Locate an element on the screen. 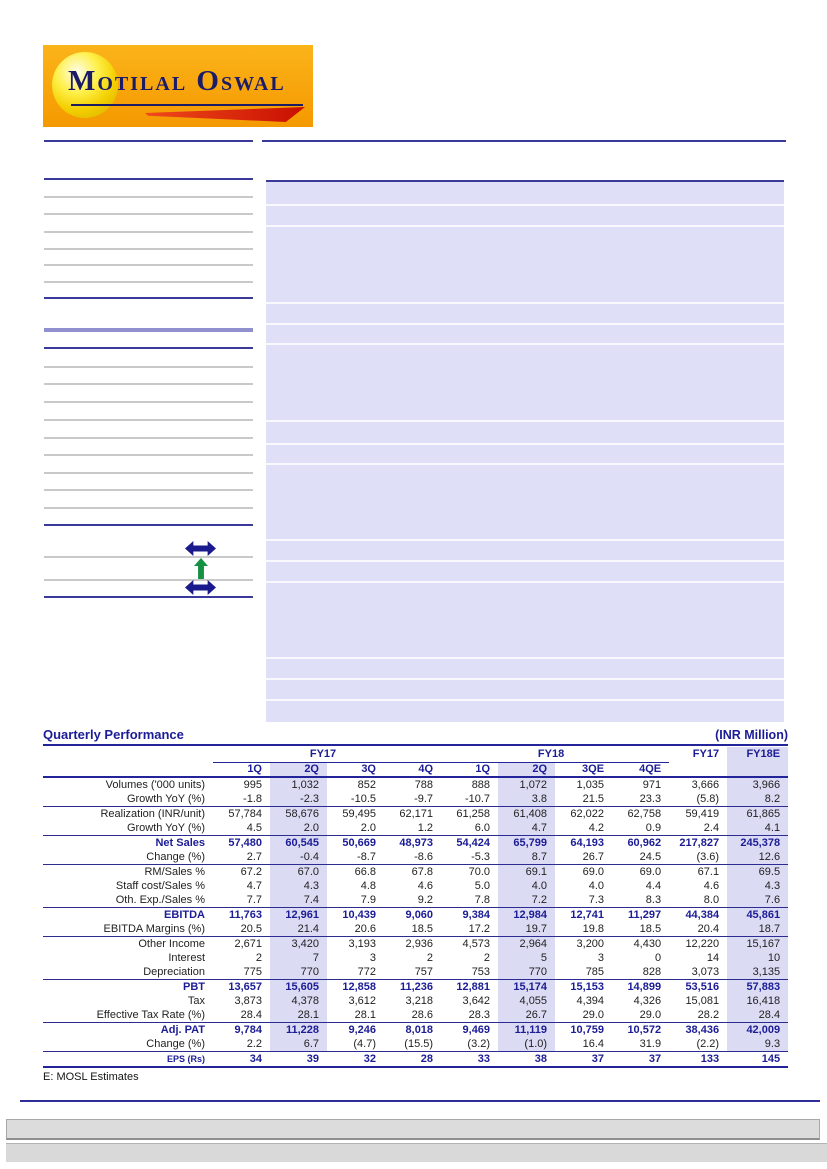 This screenshot has width=827, height=1169. row-label: Growth YoY (%) is located at coordinates (165, 827).